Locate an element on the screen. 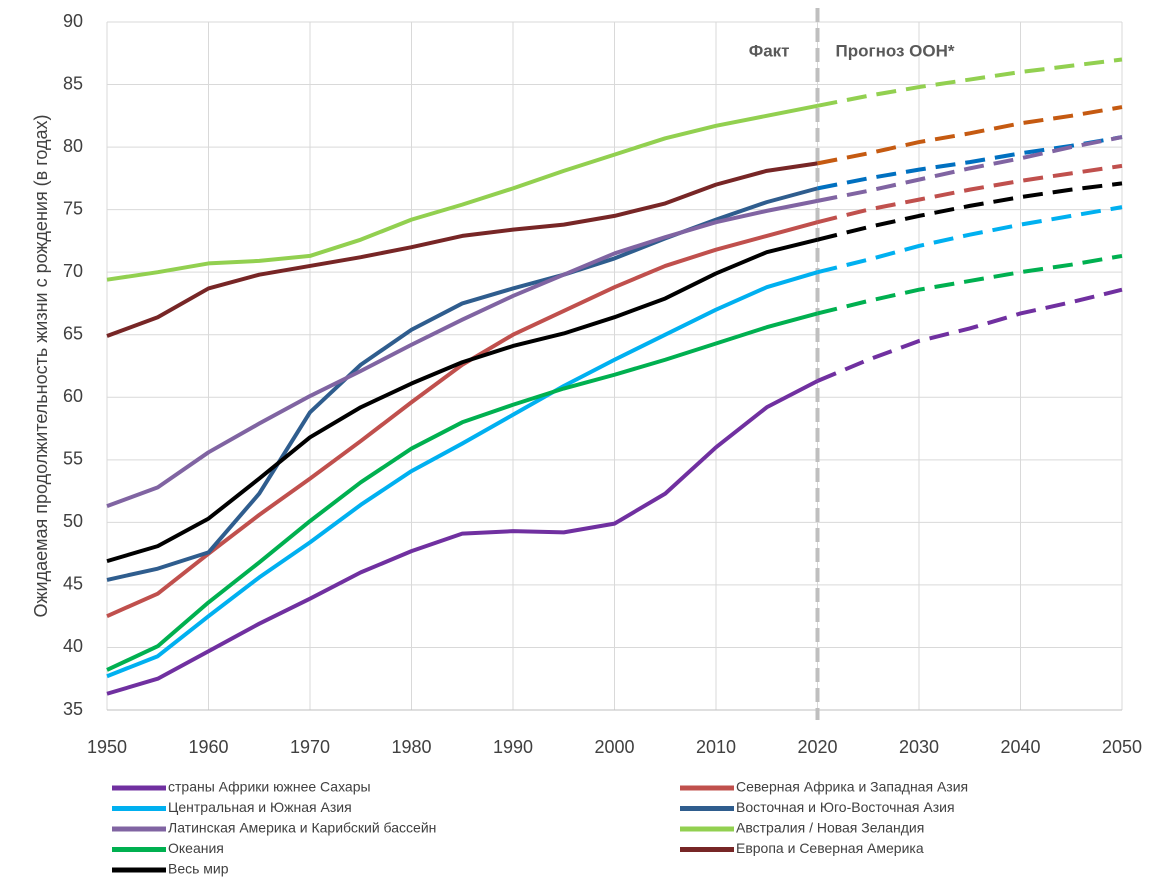  y-tick-label: 65 is located at coordinates (73, 333).